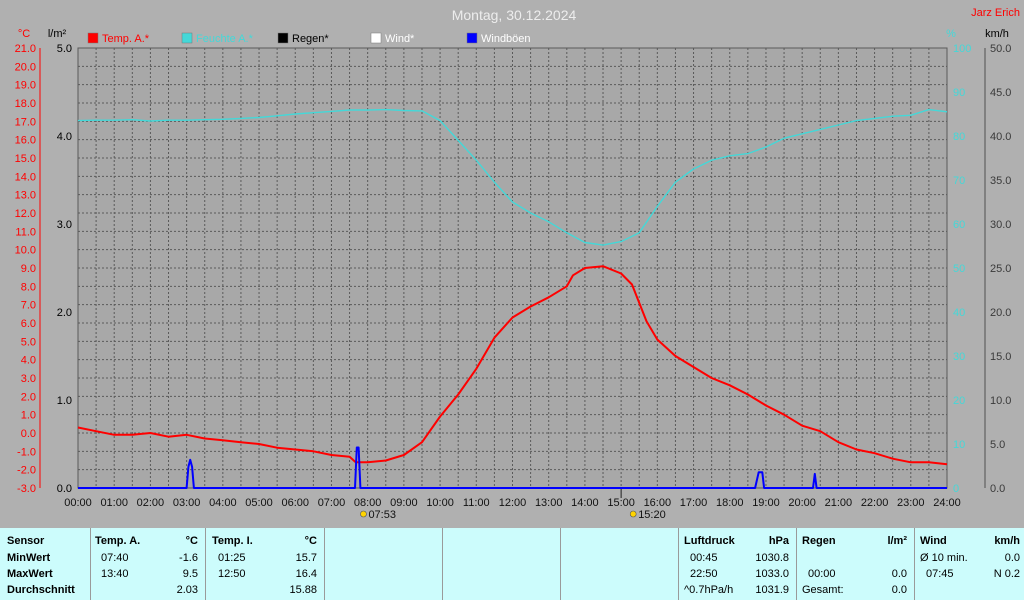 This screenshot has width=1024, height=600. What do you see at coordinates (25, 214) in the screenshot?
I see `temp-tick-label: 12.0` at bounding box center [25, 214].